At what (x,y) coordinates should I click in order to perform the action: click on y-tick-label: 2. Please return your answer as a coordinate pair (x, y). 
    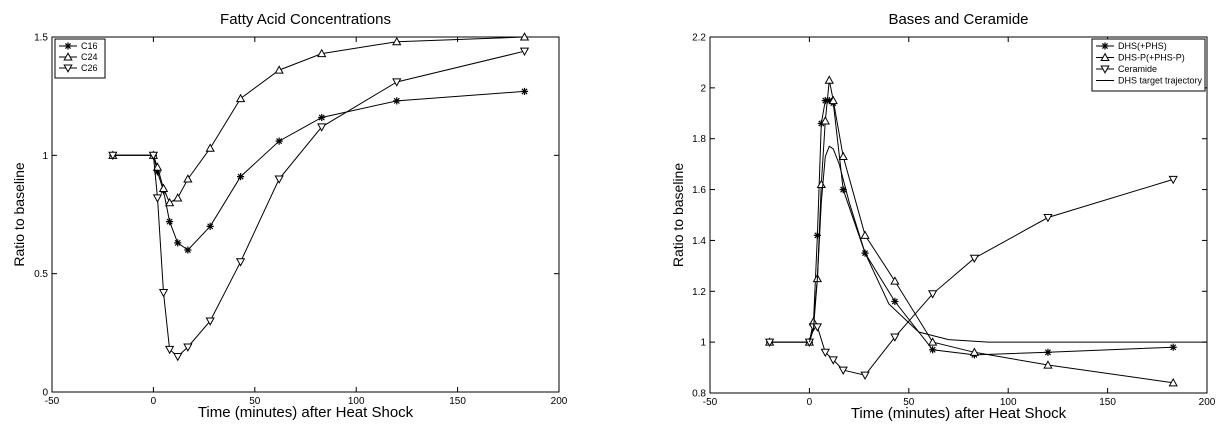
    Looking at the image, I should click on (703, 88).